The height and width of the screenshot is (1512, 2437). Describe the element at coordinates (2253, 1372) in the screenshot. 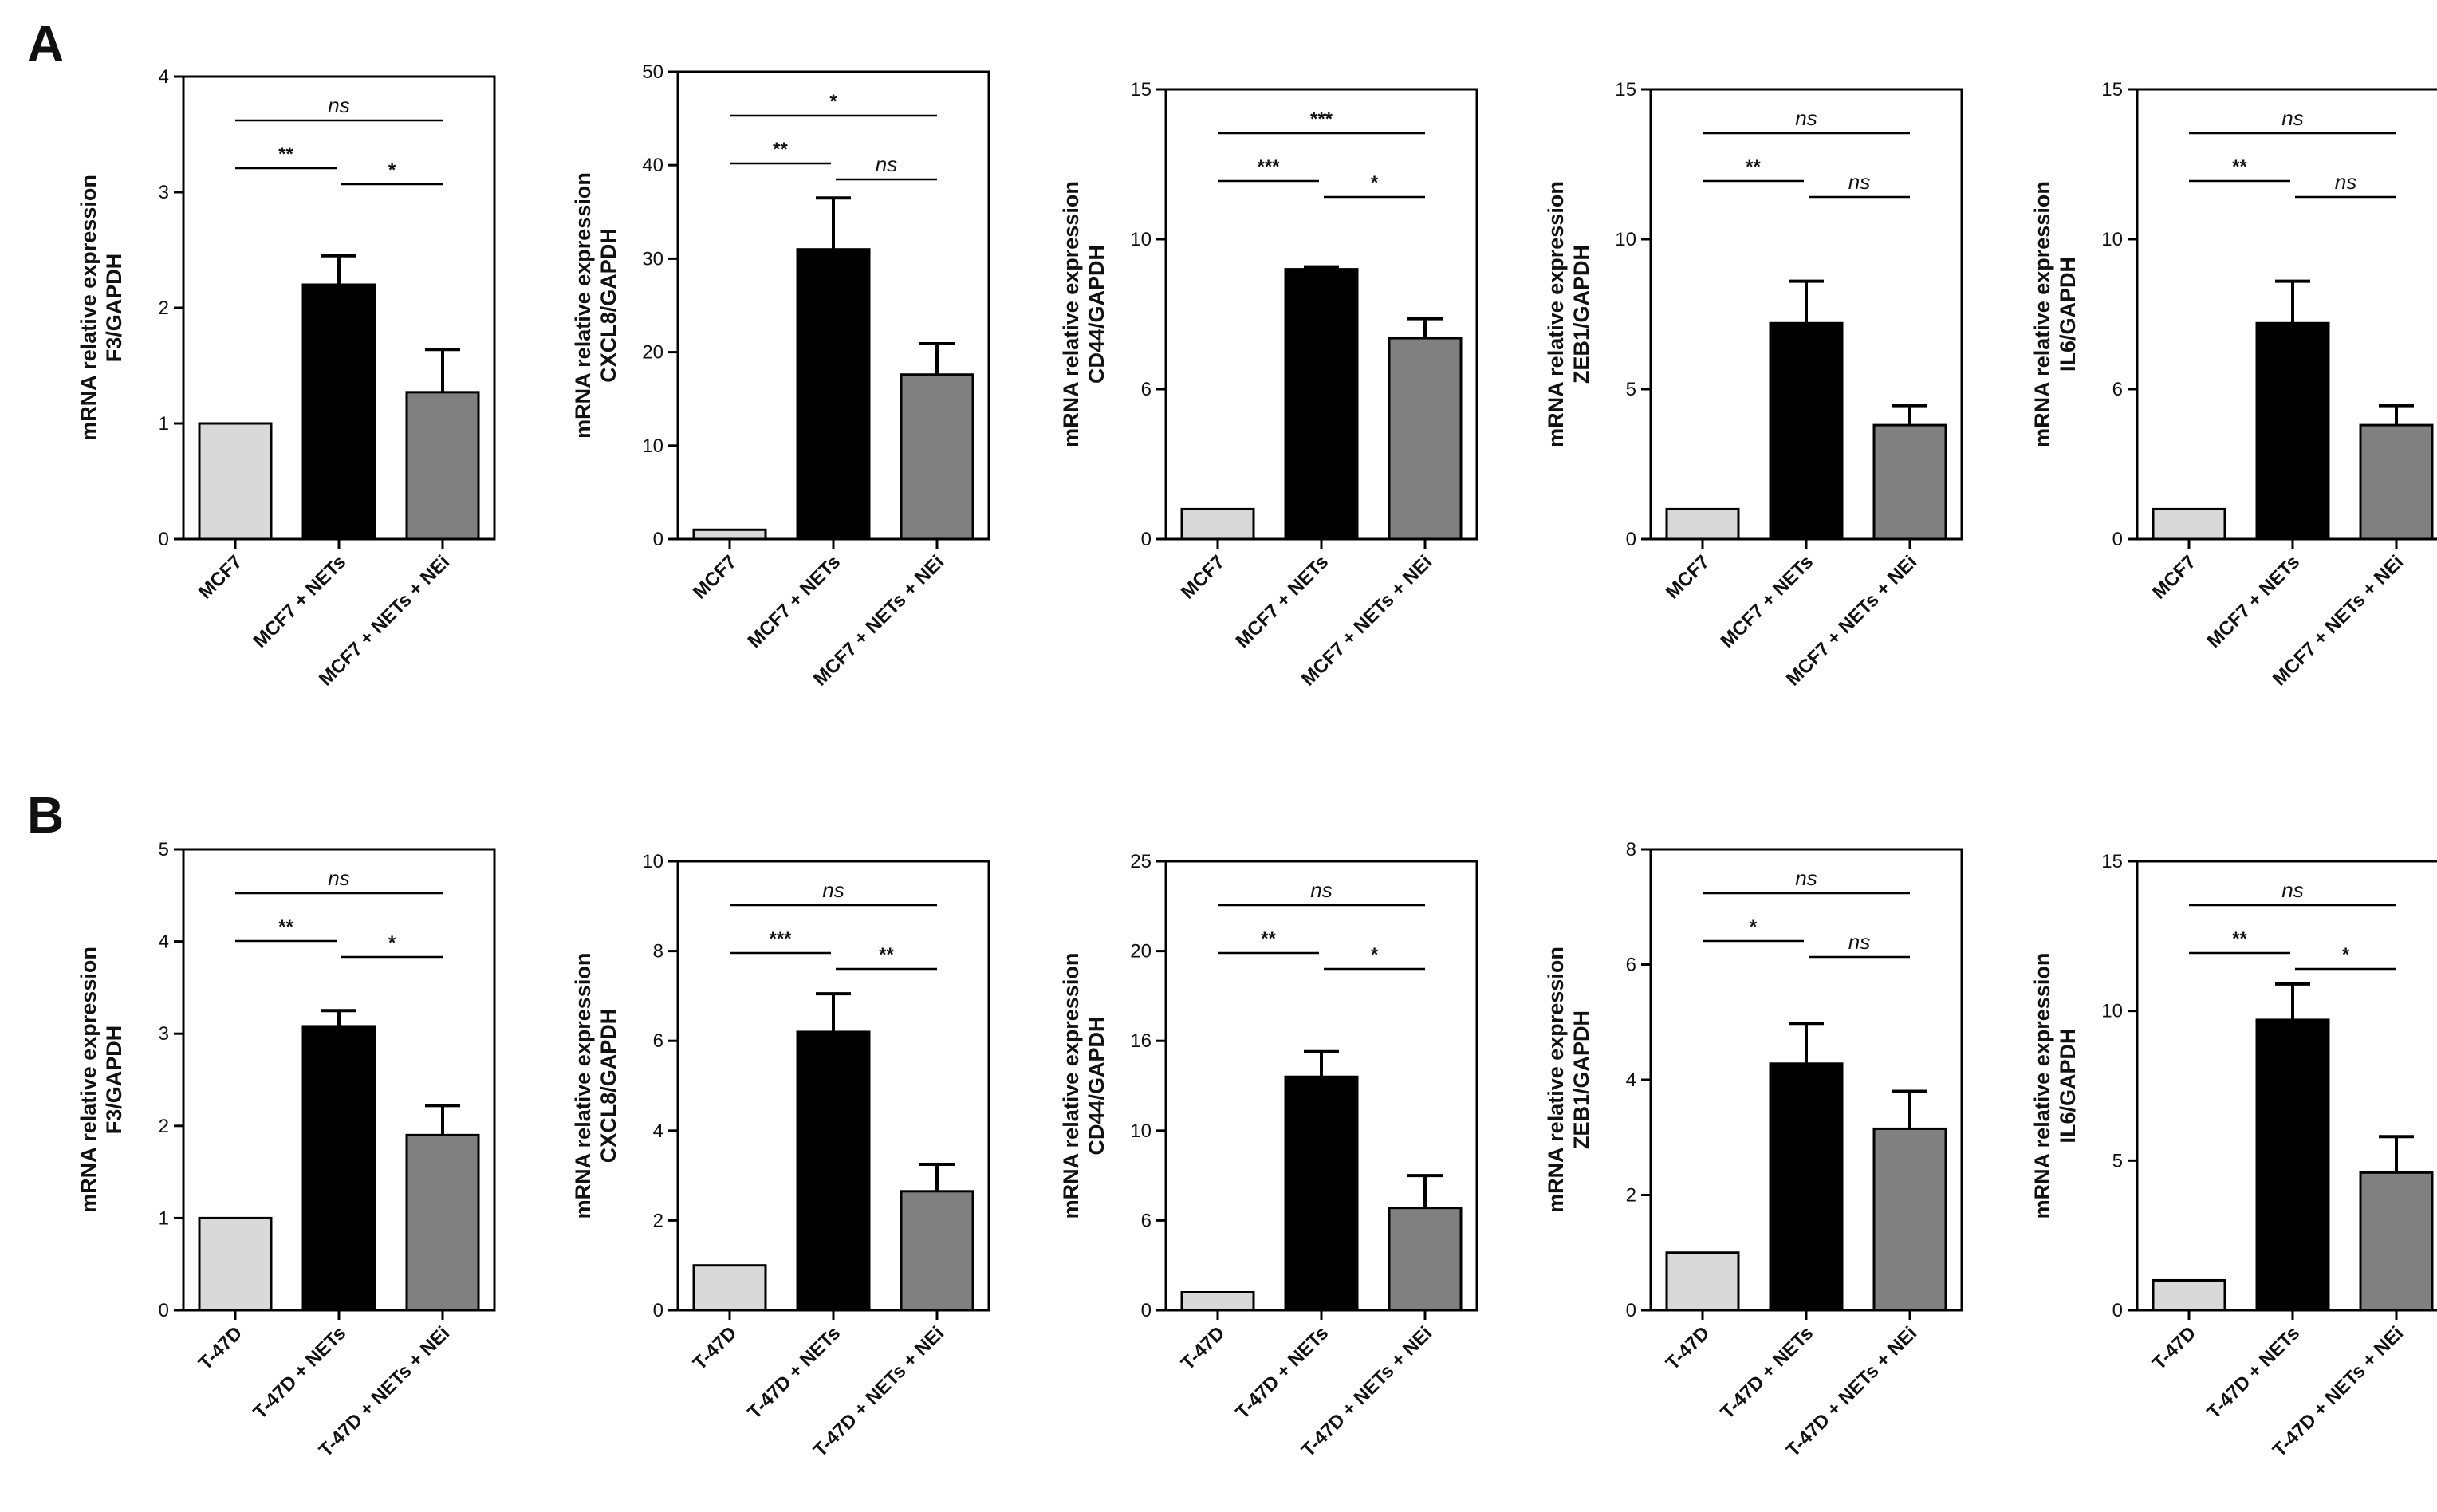

I see `chart-b-5-category-label: T-47D + NETs` at that location.